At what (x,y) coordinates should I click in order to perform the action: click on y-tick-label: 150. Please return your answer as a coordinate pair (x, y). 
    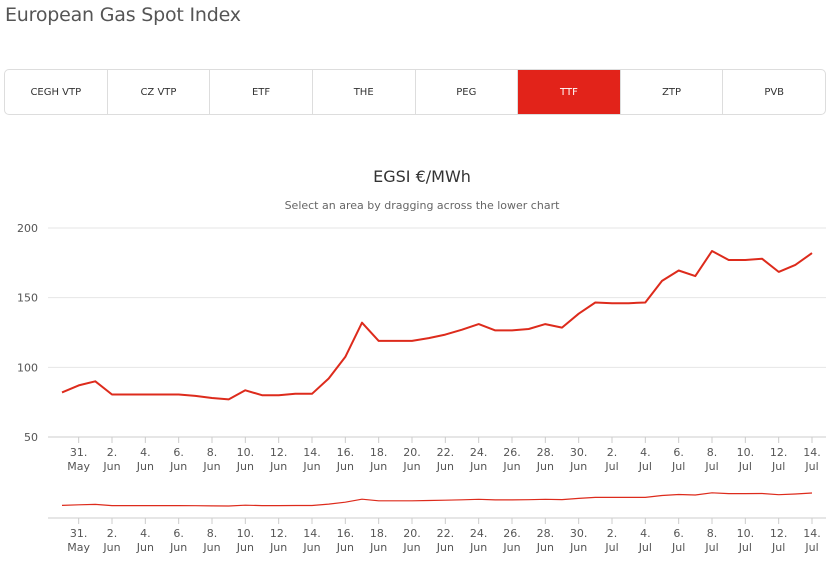
    Looking at the image, I should click on (27, 298).